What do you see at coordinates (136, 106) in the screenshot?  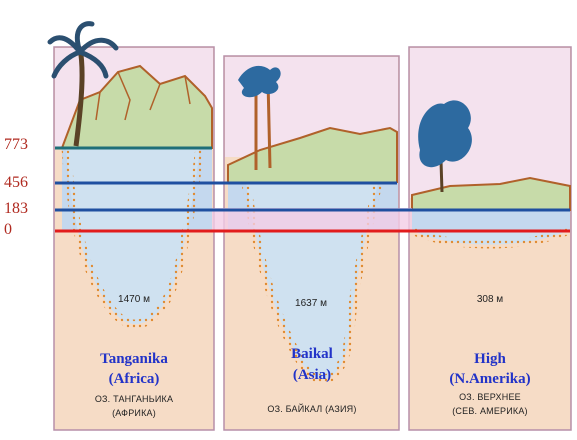 I see `mountains-icon` at bounding box center [136, 106].